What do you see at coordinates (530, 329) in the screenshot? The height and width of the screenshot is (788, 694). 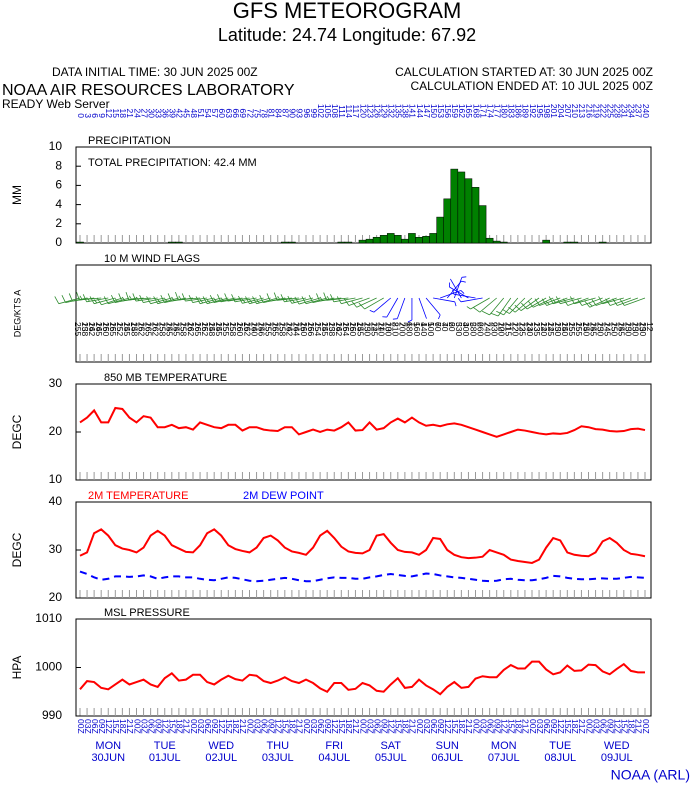 I see `wind-dir-label: 230` at bounding box center [530, 329].